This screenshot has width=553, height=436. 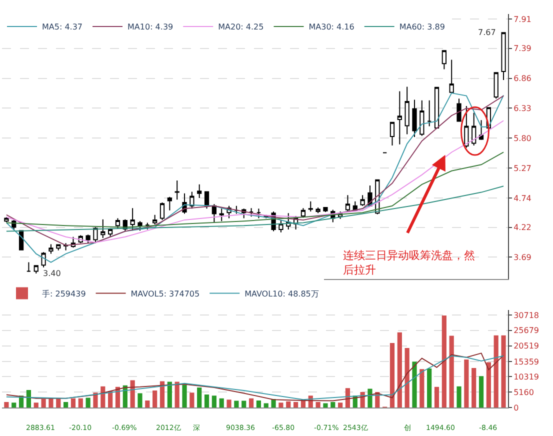 I want to click on legend-label: MAVOL5: 374705, so click(x=165, y=293).